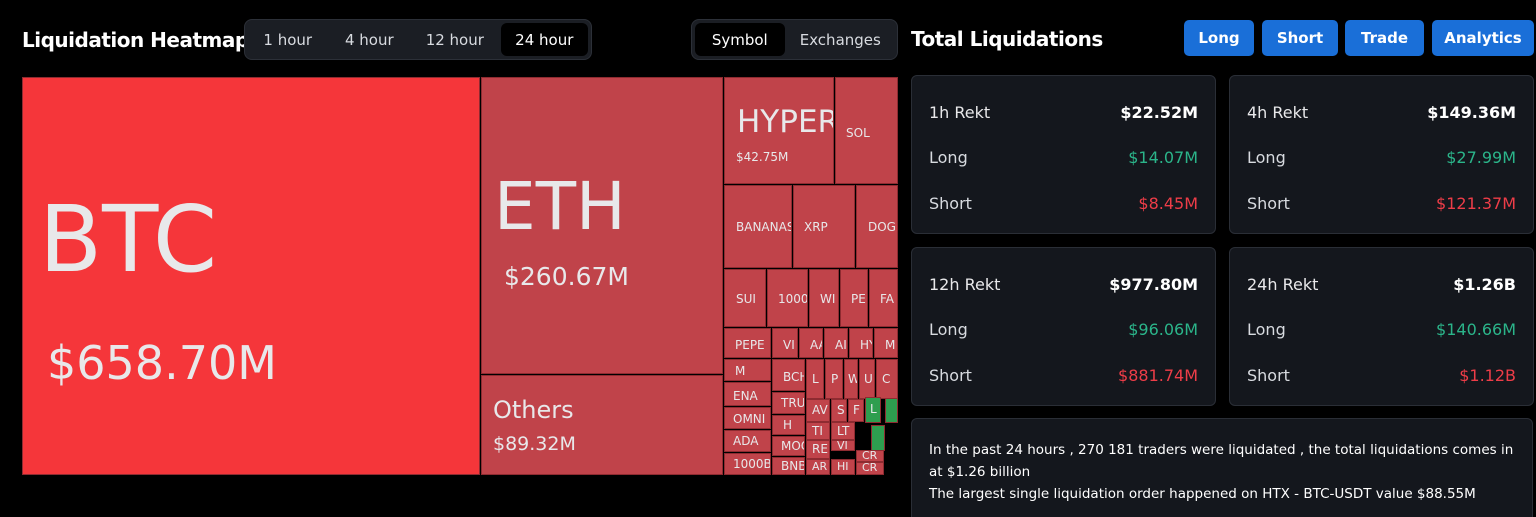 Image resolution: width=1536 pixels, height=517 pixels. Describe the element at coordinates (840, 39) in the screenshot. I see `view-tab: Exchanges` at that location.